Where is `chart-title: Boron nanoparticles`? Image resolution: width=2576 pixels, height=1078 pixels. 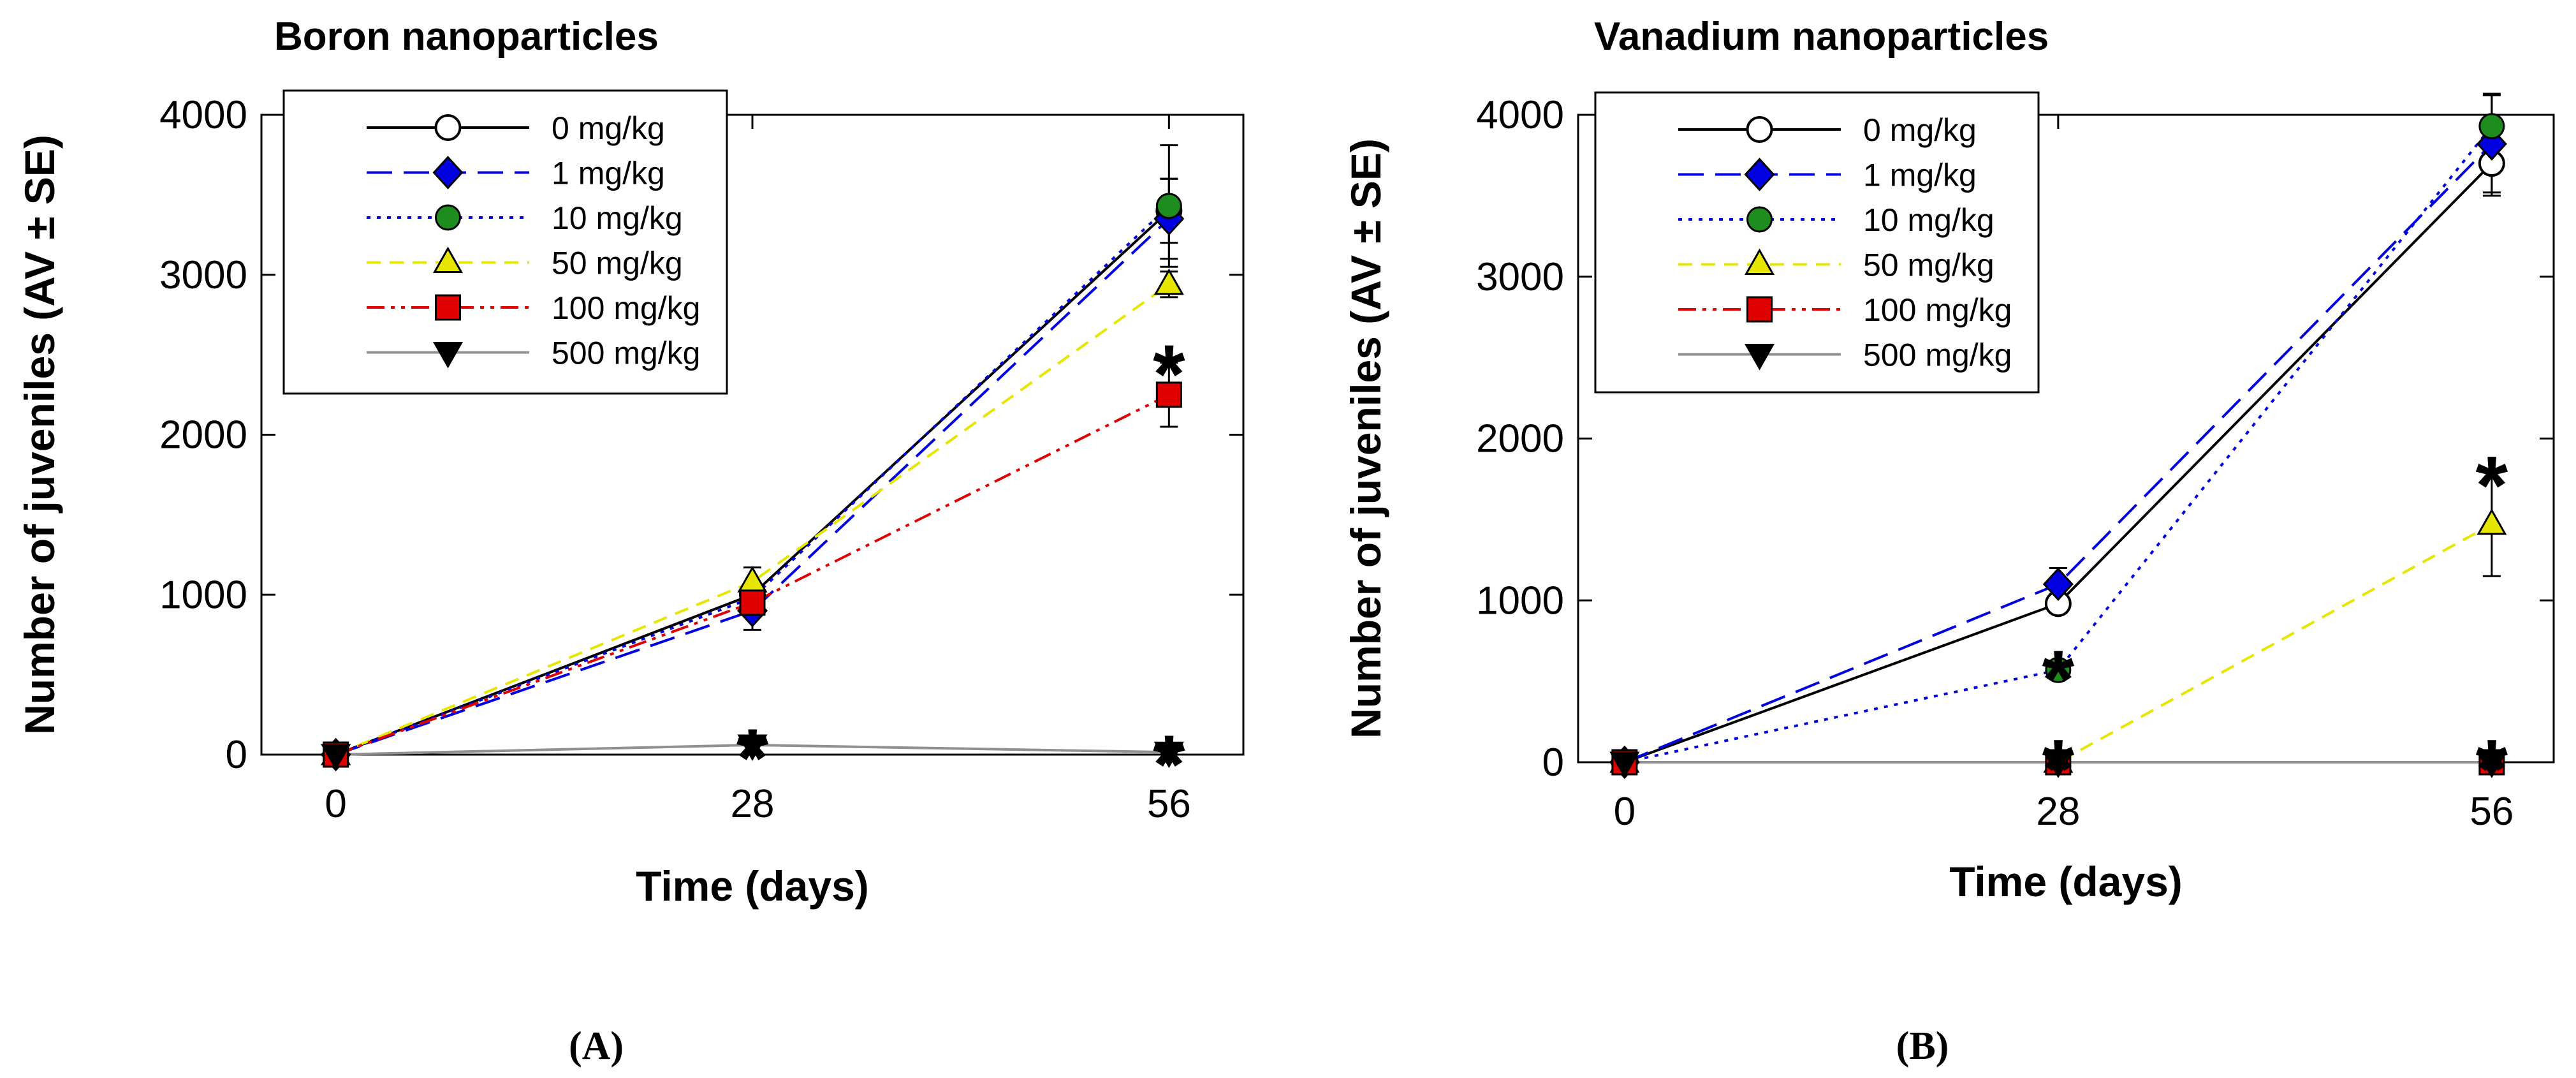
chart-title: Boron nanoparticles is located at coordinates (467, 37).